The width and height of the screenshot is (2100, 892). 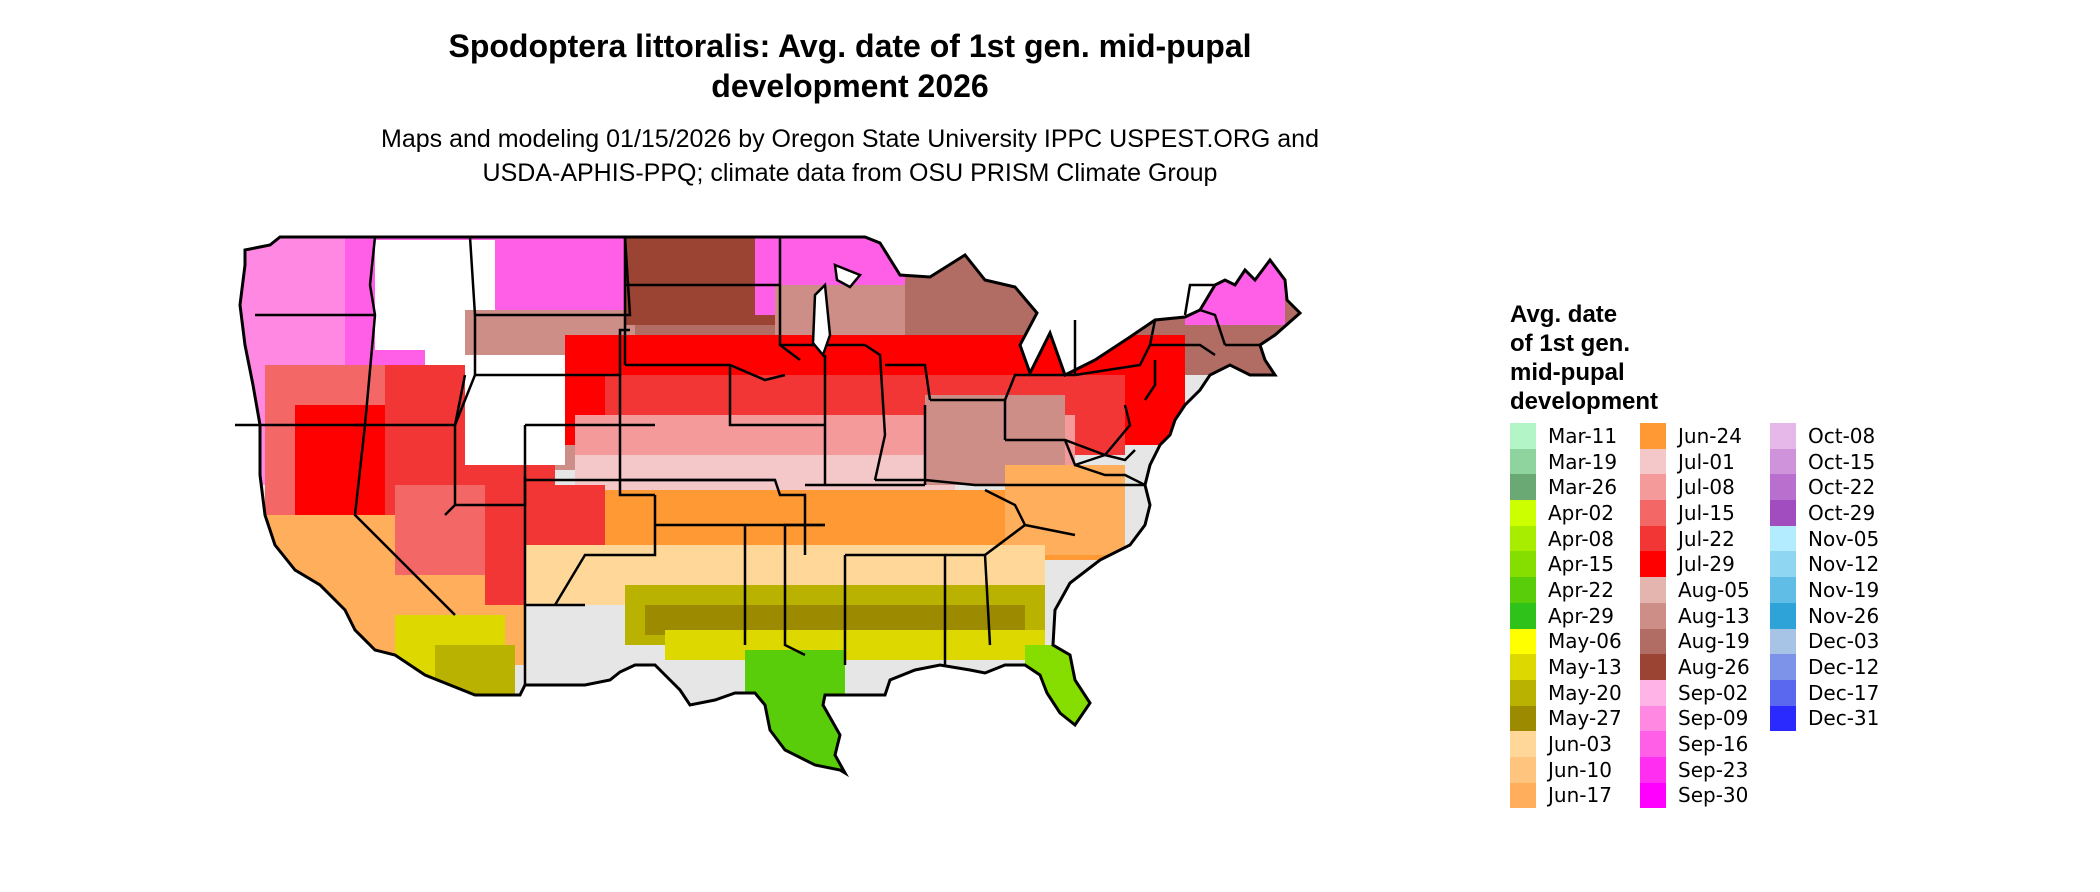 What do you see at coordinates (1842, 461) in the screenshot?
I see `legend-label: Oct-15` at bounding box center [1842, 461].